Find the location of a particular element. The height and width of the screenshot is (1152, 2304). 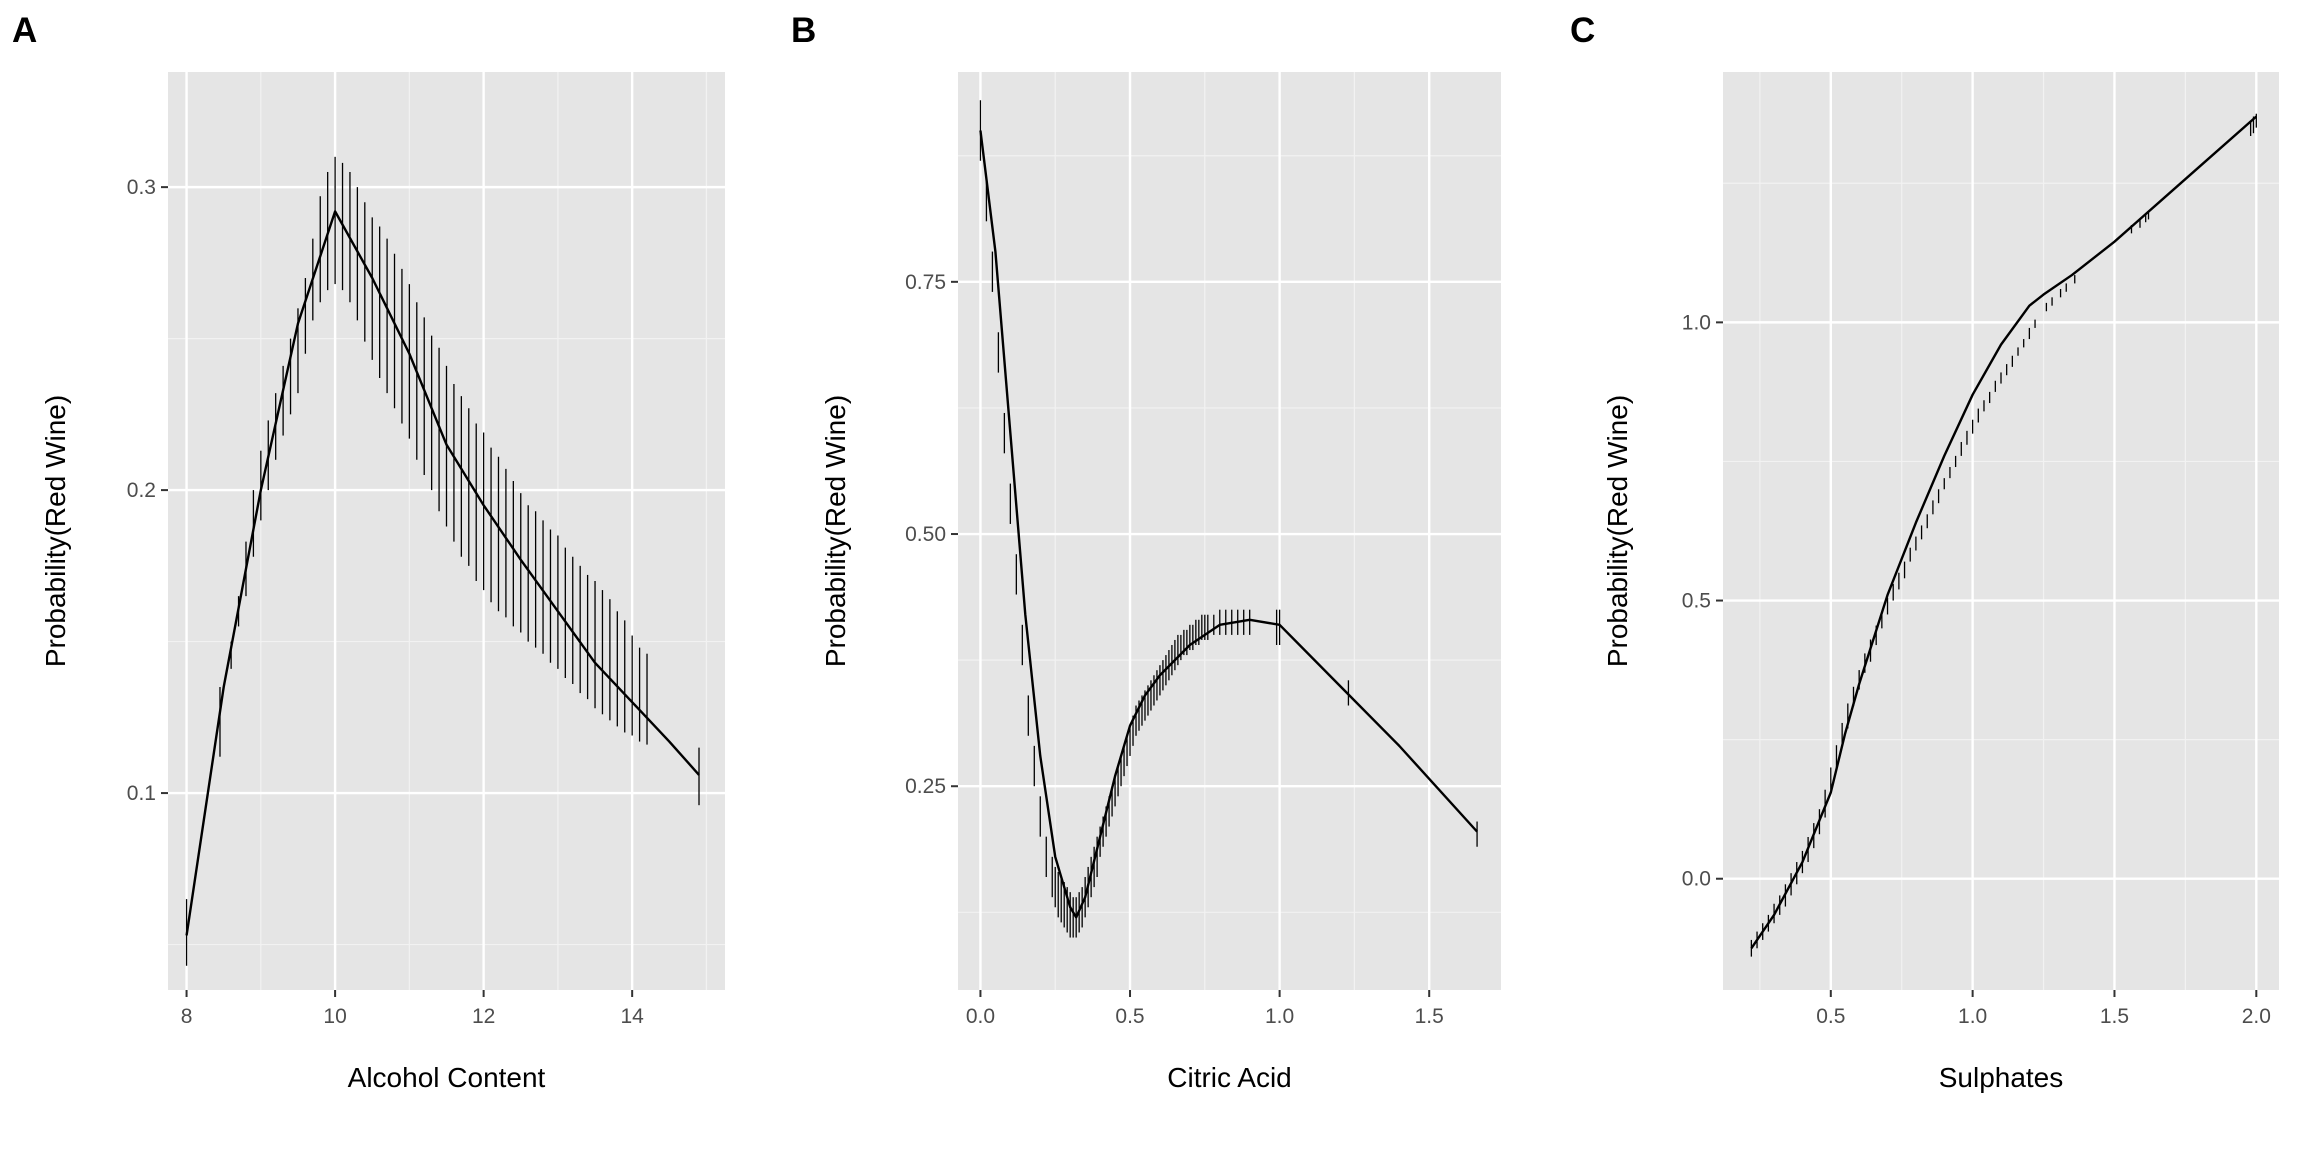

y-tick-label: 0.25 is located at coordinates (925, 786).